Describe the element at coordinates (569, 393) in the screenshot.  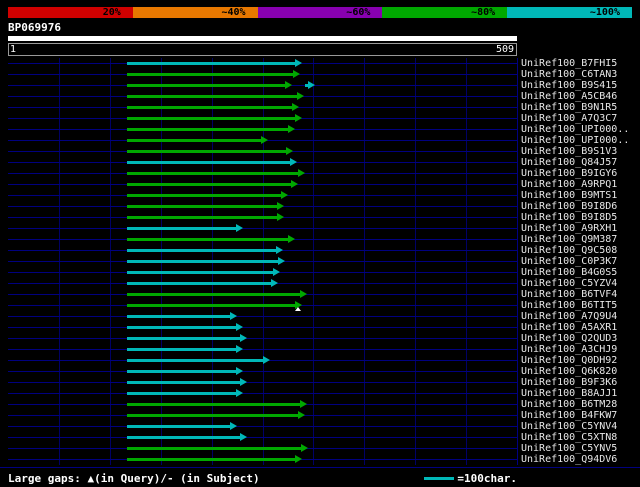
I see `hit-label: UniRef100_B8AJJ1` at that location.